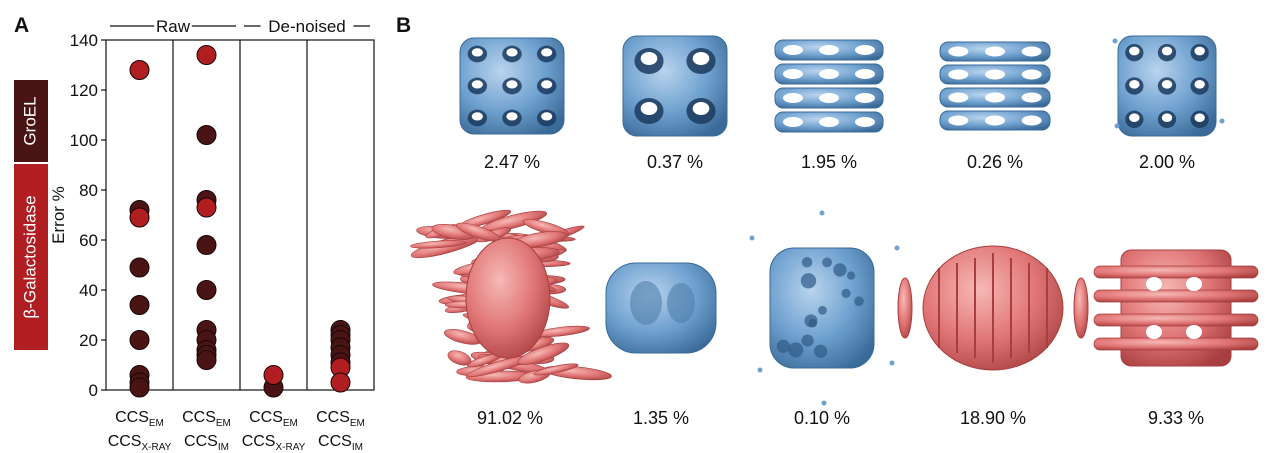 This screenshot has width=1267, height=453. Describe the element at coordinates (31, 257) in the screenshot. I see `legend-beta-galactosidase-label: β-Galactosidase` at that location.